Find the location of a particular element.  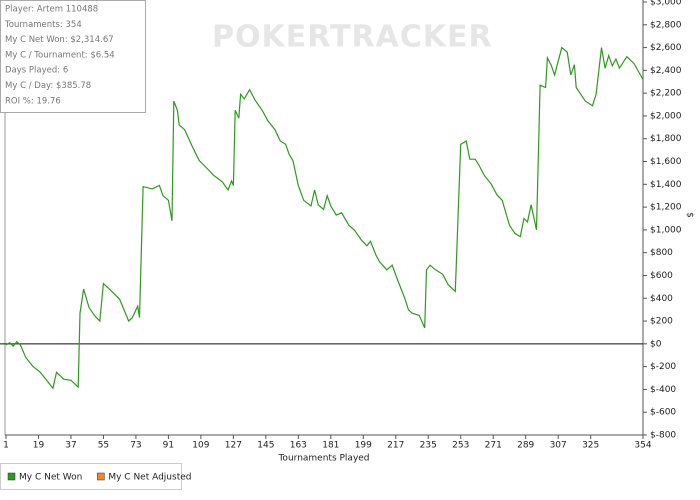

y-tick-label: $1,000 is located at coordinates (666, 230).